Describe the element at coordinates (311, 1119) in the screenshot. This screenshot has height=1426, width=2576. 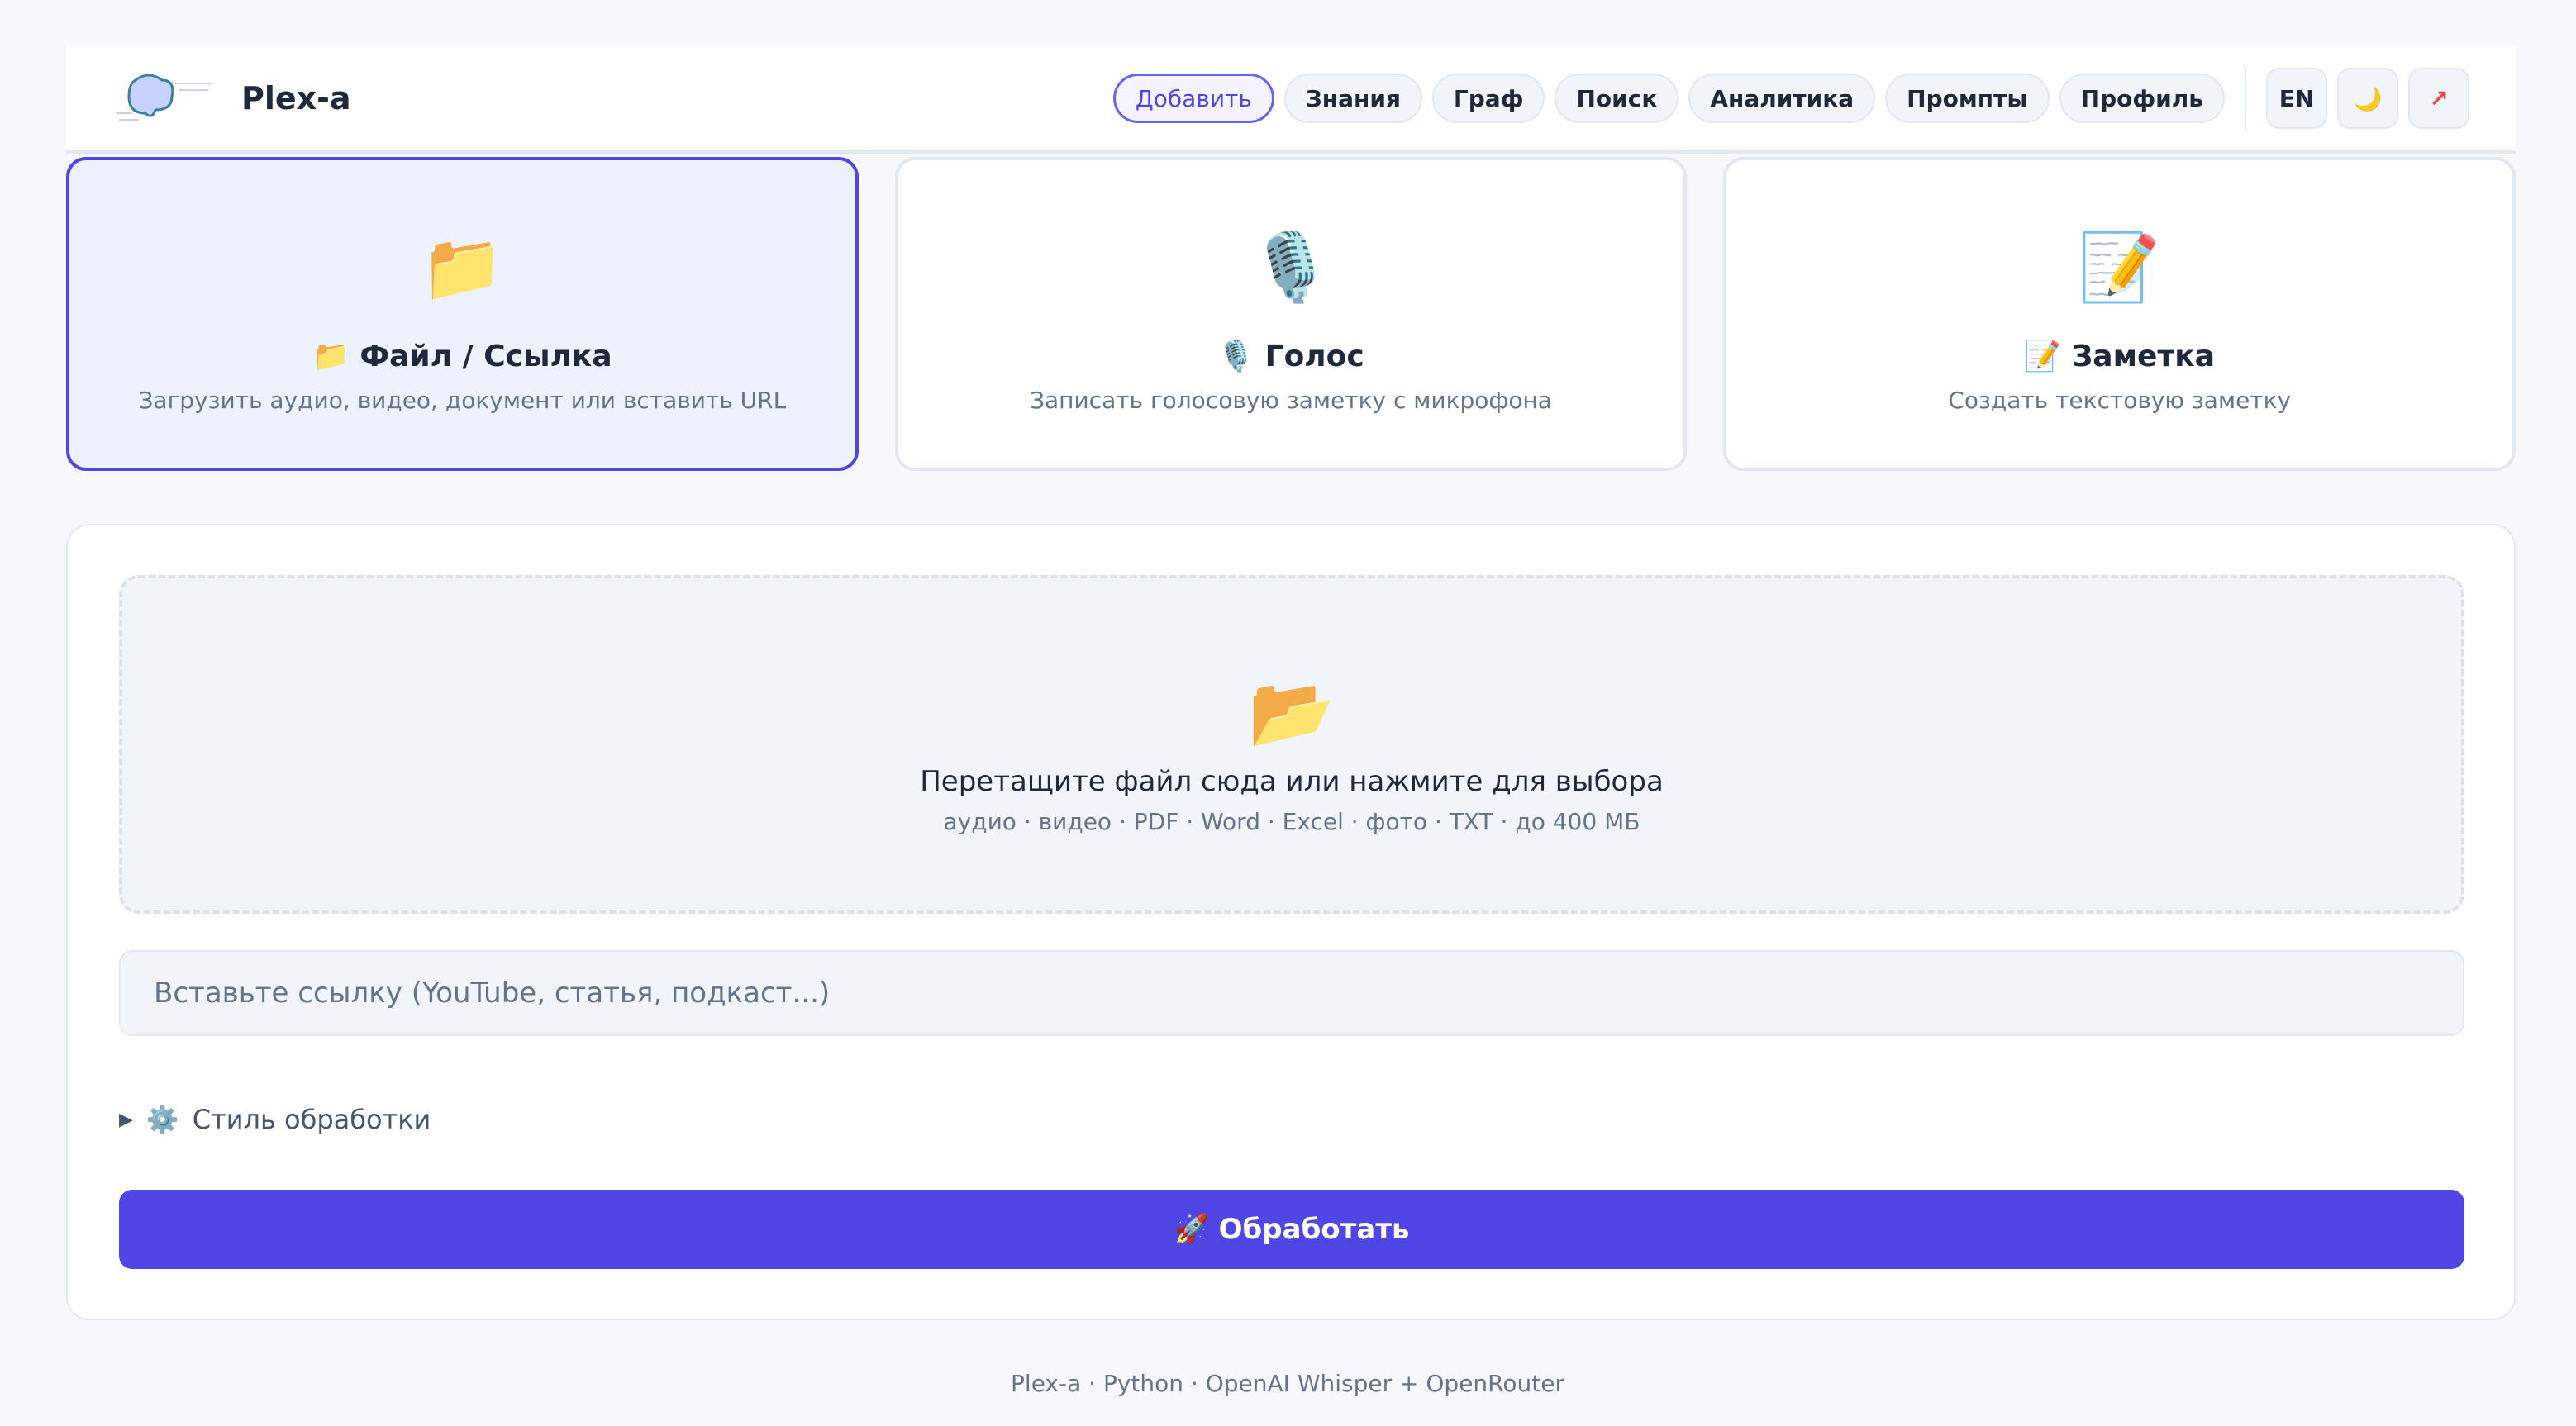
I see `processing-style-label: Стиль обработки` at that location.